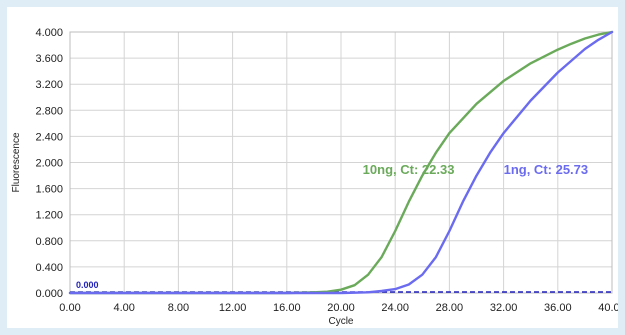 This screenshot has height=335, width=625. Describe the element at coordinates (558, 308) in the screenshot. I see `x-tick-label: 36.00` at that location.